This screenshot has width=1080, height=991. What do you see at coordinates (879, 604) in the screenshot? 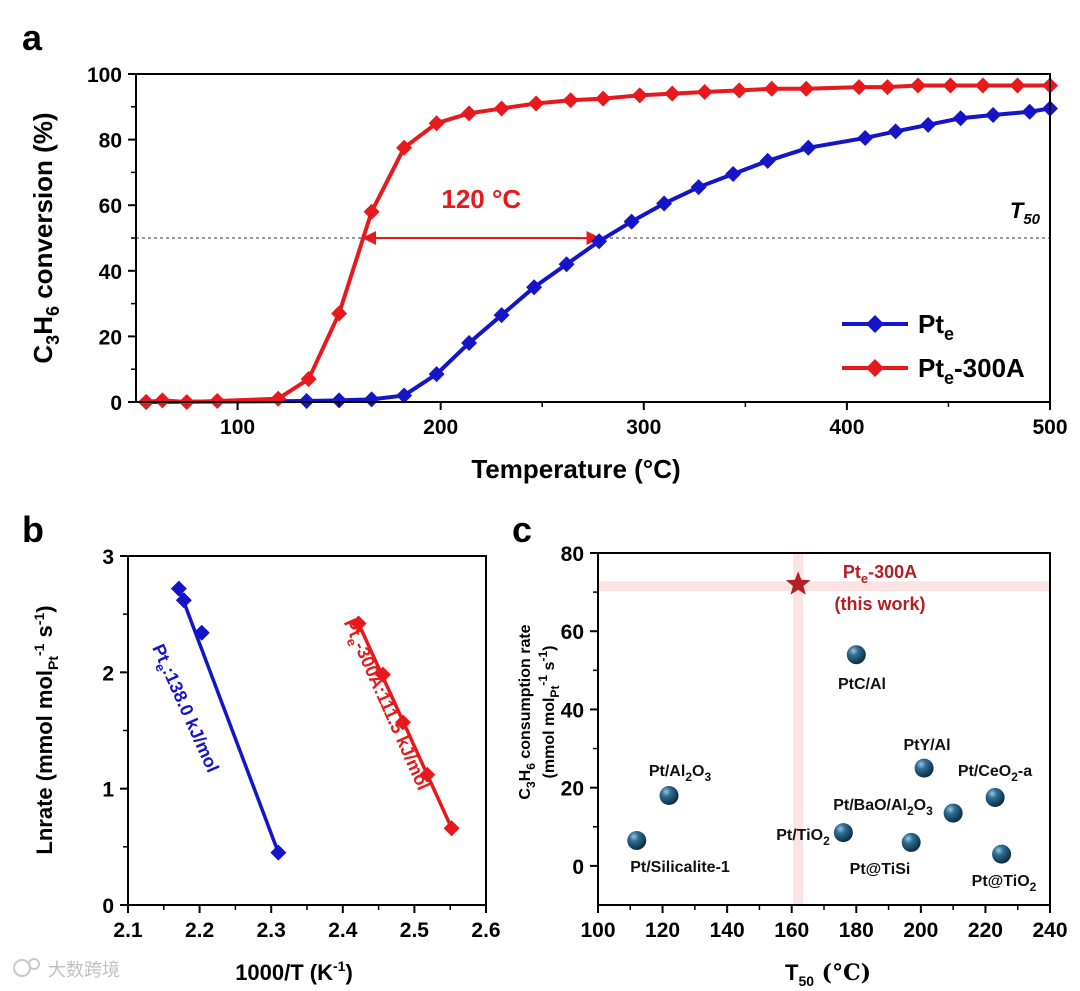
I see `this-work-label-line2: (this work)` at bounding box center [879, 604].